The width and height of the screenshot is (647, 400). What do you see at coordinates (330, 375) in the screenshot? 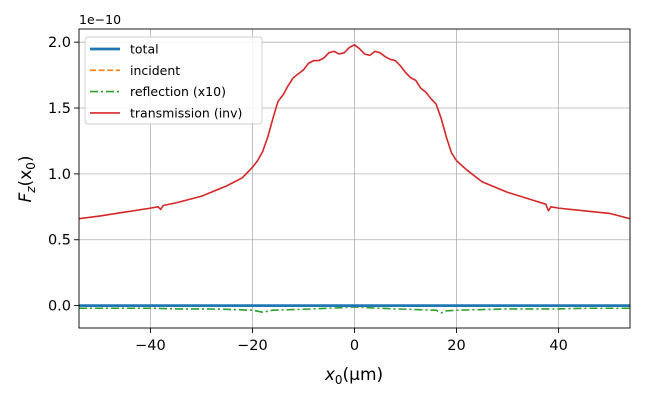
I see `x-axis-label-var: x` at bounding box center [330, 375].